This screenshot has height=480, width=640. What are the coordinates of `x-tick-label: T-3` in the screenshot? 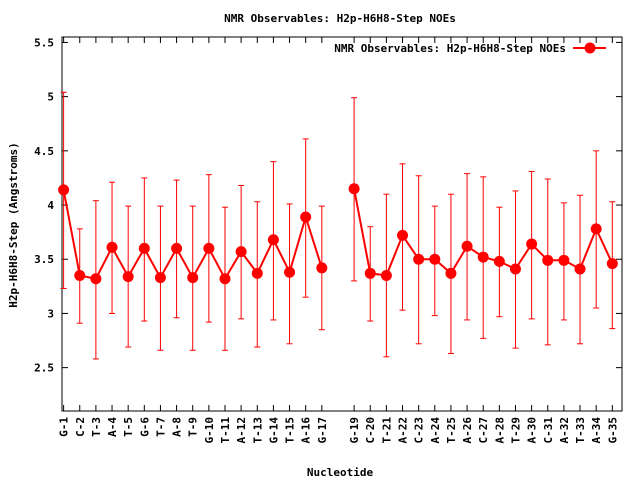 It's located at (96, 427).